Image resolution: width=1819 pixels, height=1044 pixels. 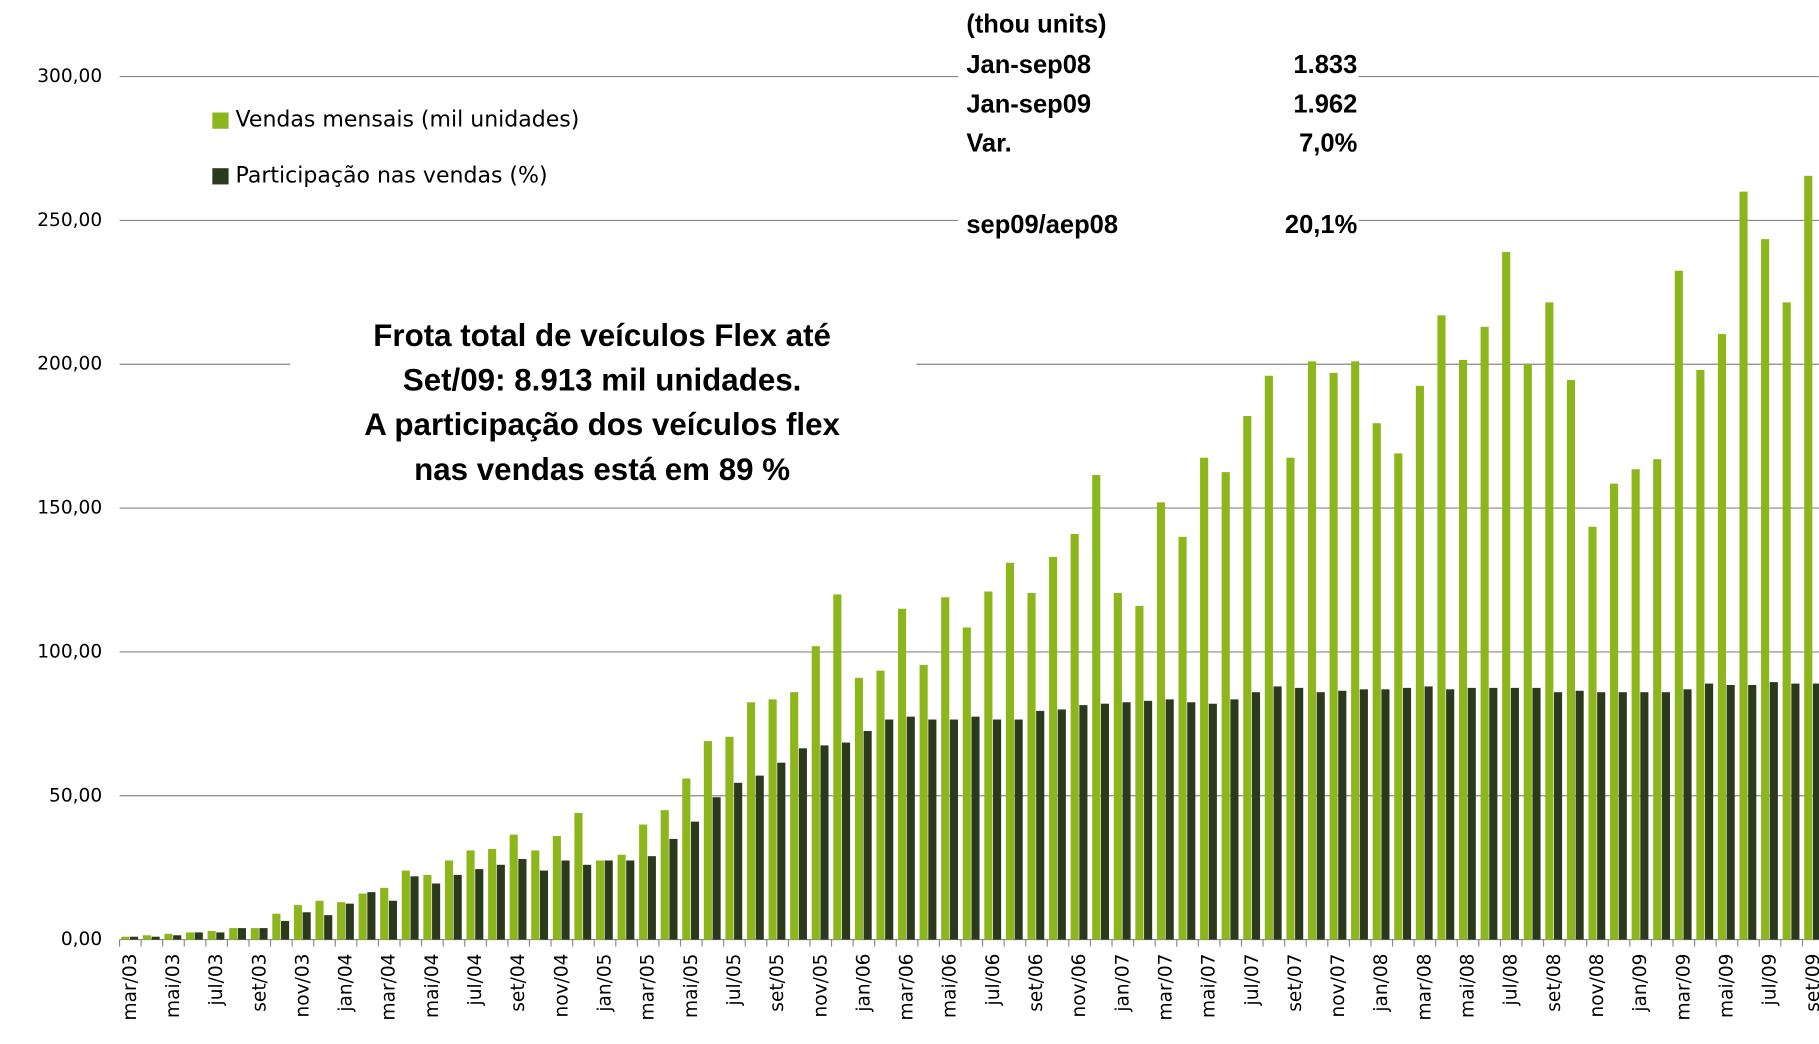 I want to click on y-tick-label: 200,00, so click(x=69, y=364).